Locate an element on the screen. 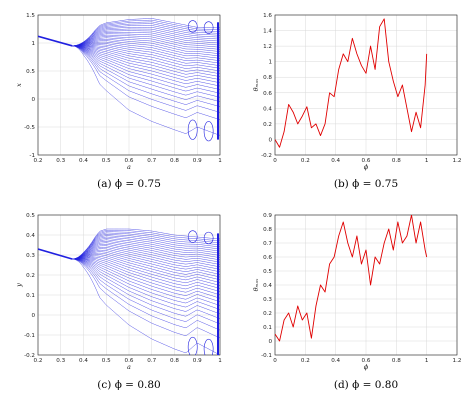 This screenshot has width=474, height=403. y-tick-label: 0.9 is located at coordinates (267, 216).